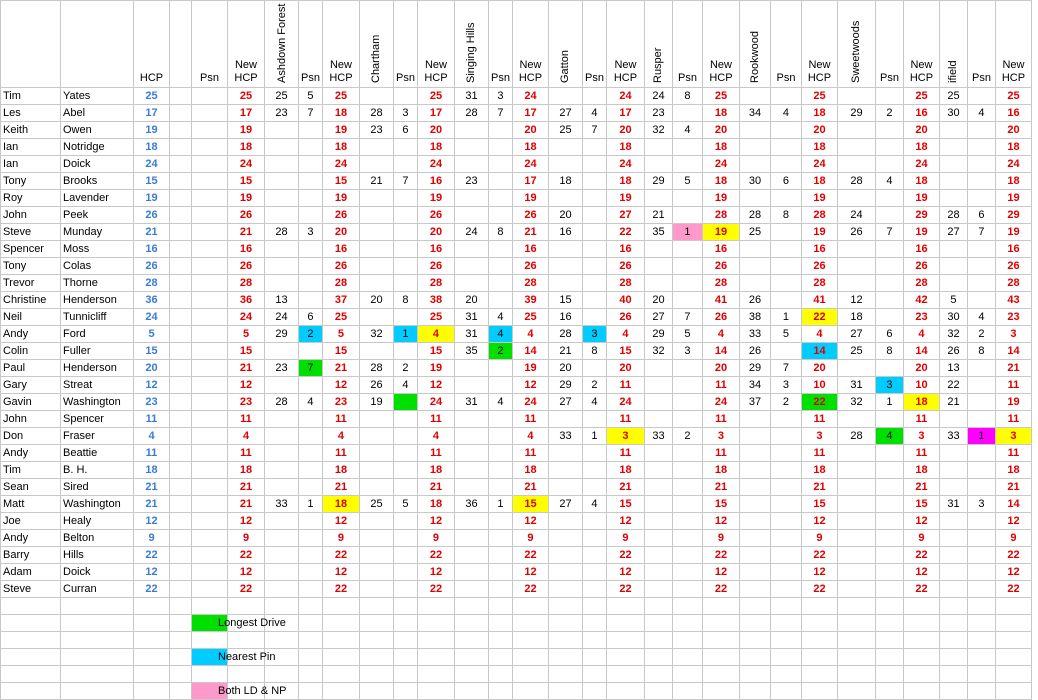 This screenshot has height=700, width=1038. What do you see at coordinates (97, 334) in the screenshot?
I see `player-last-name: Ford` at bounding box center [97, 334].